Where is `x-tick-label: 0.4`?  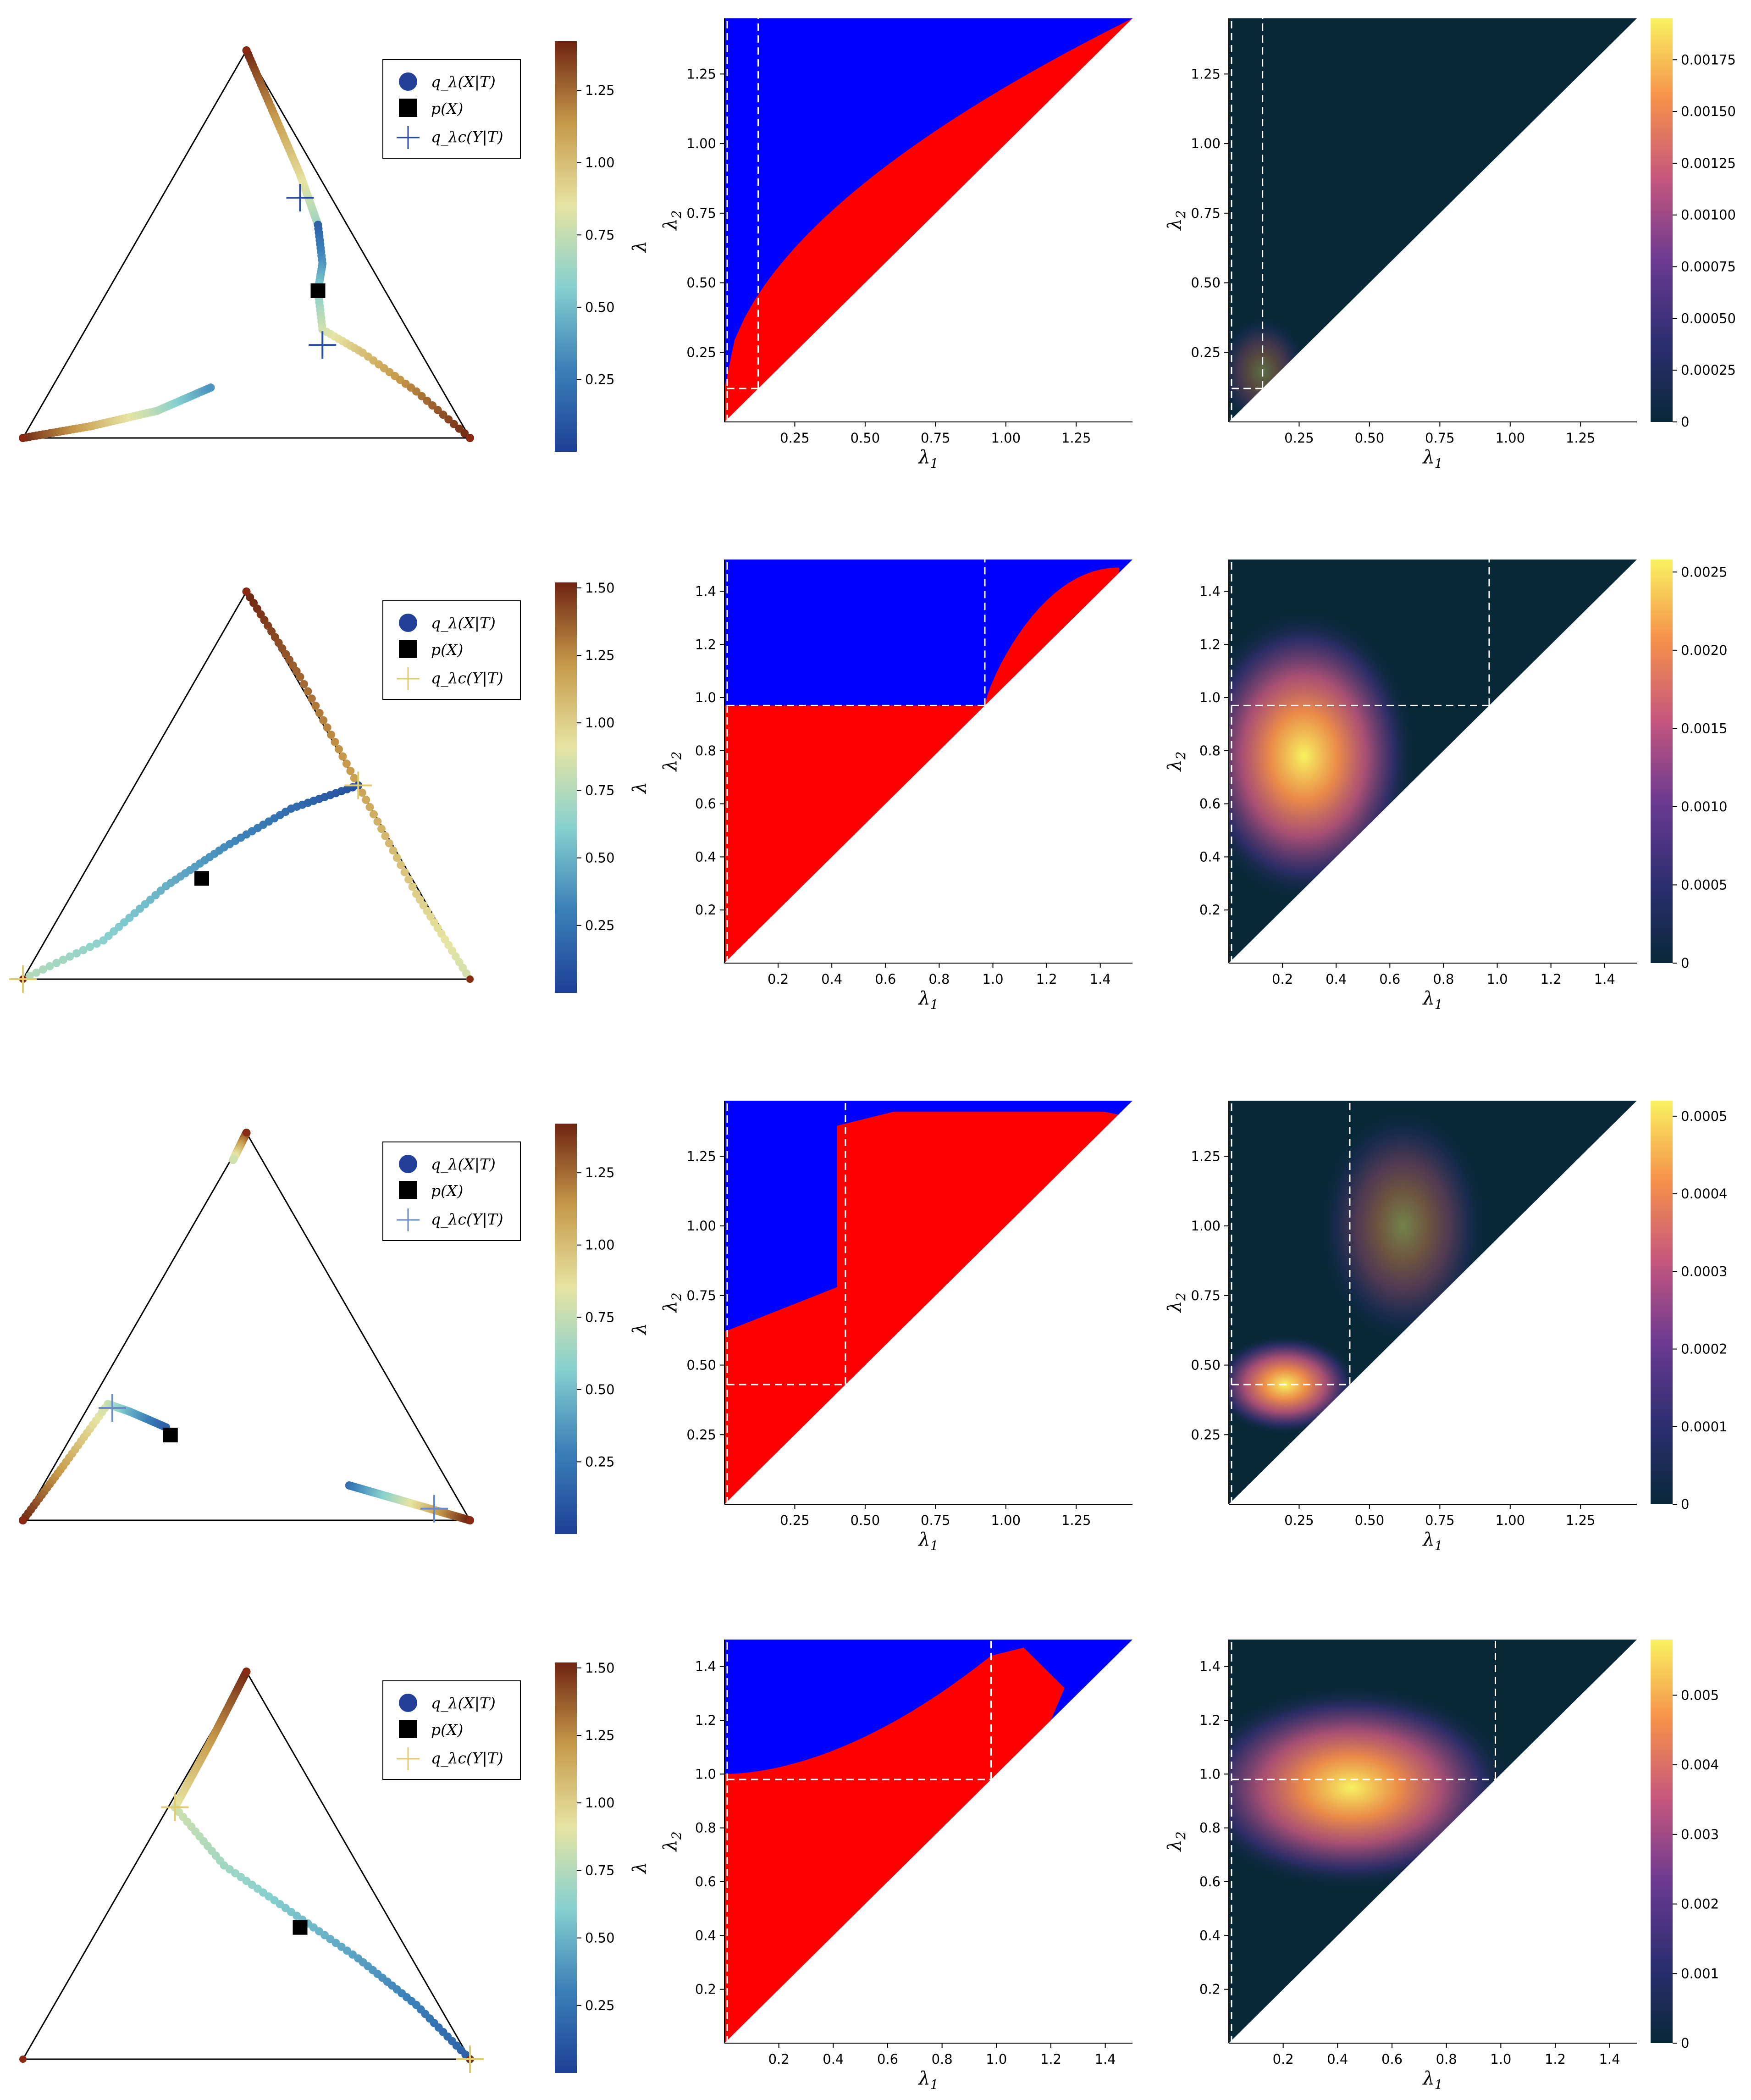 x-tick-label: 0.4 is located at coordinates (833, 2059).